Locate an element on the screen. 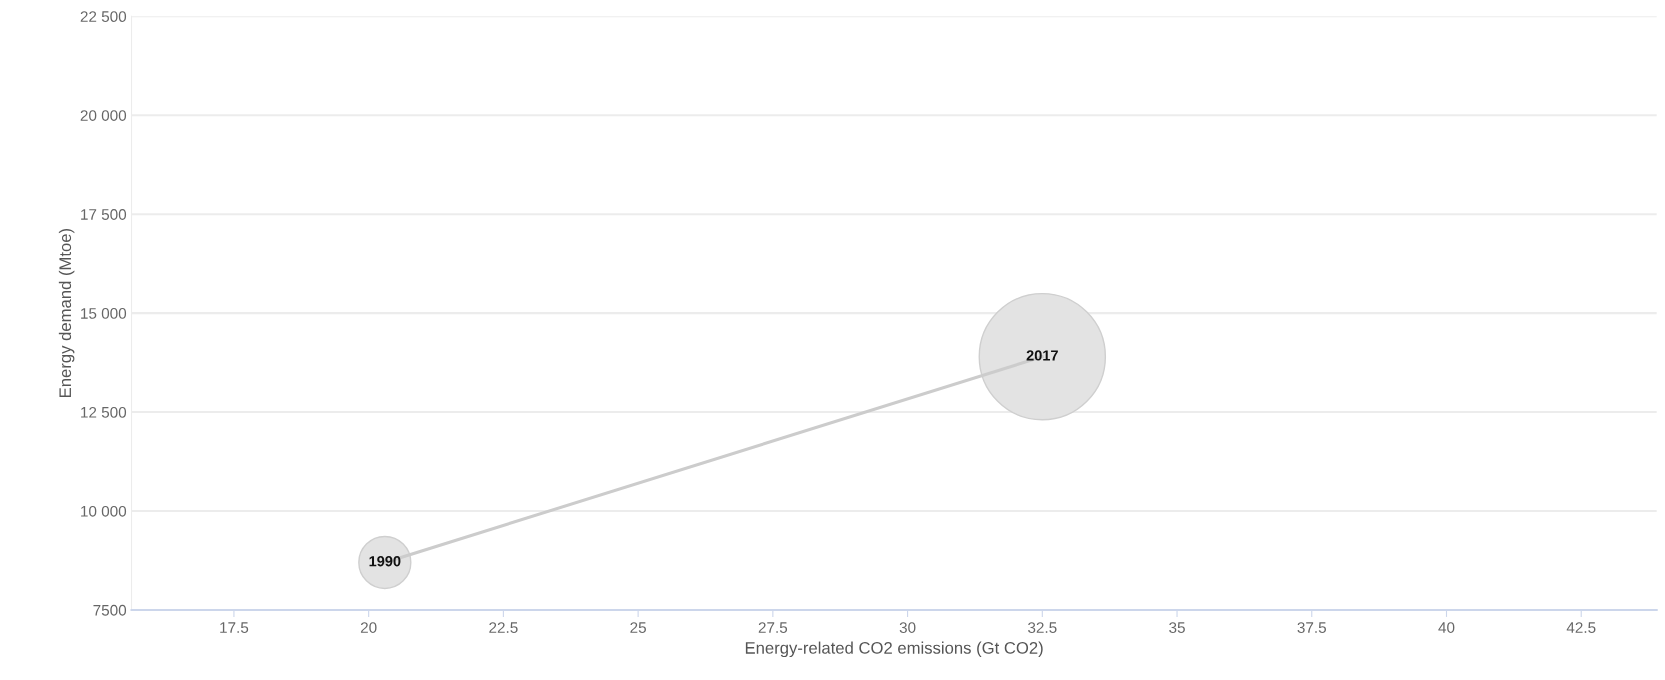 This screenshot has width=1665, height=680. x-tick-label: 20 is located at coordinates (368, 627).